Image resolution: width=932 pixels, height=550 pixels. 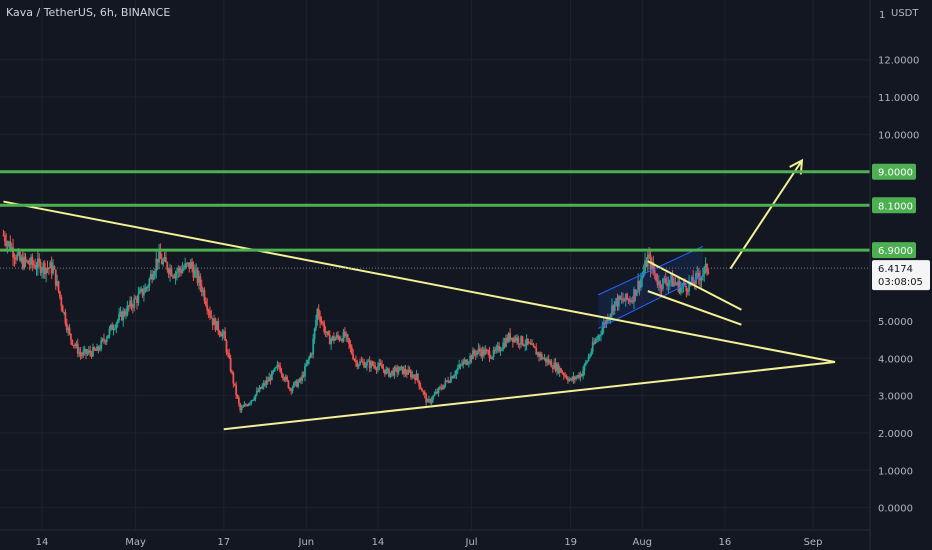 What do you see at coordinates (435, 211) in the screenshot?
I see `horizontal-levels` at bounding box center [435, 211].